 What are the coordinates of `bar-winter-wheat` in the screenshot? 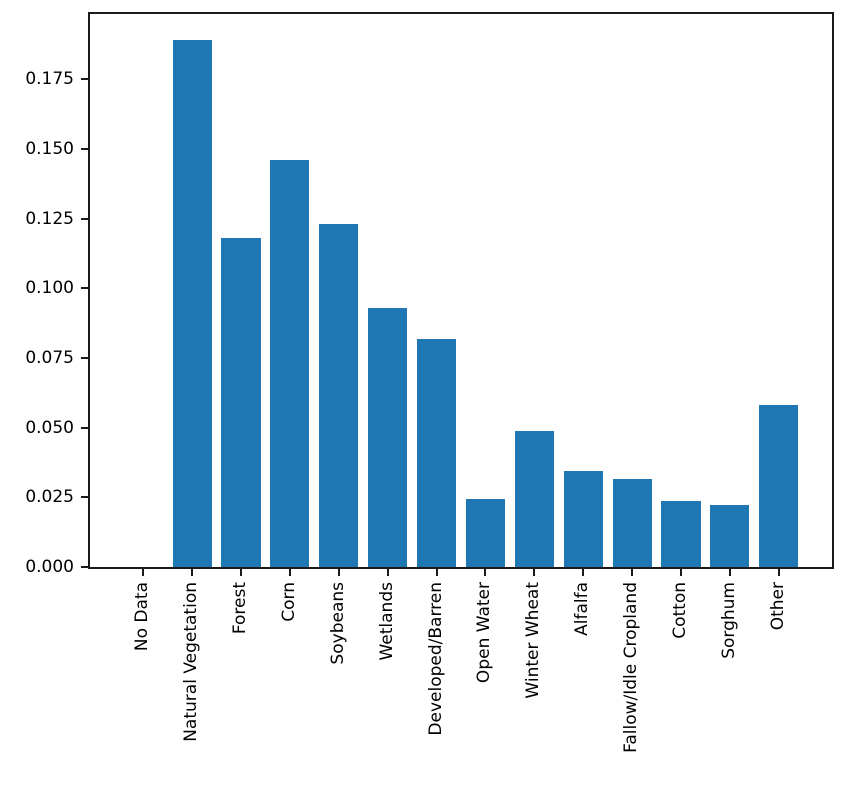 It's located at (534, 498).